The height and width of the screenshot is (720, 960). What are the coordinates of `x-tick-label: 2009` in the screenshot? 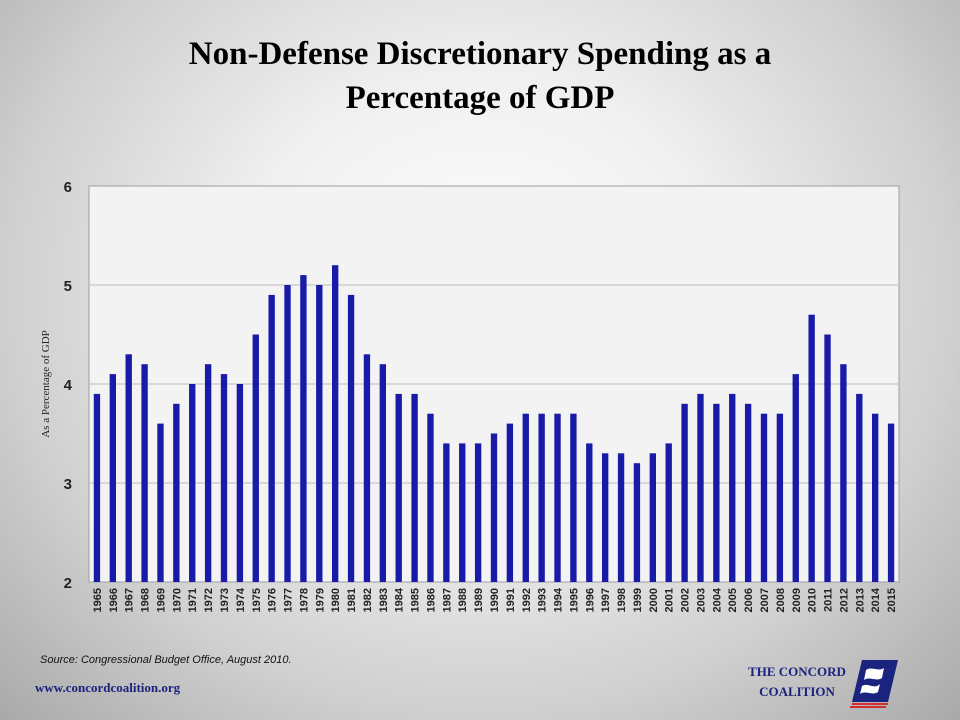 It's located at (797, 600).